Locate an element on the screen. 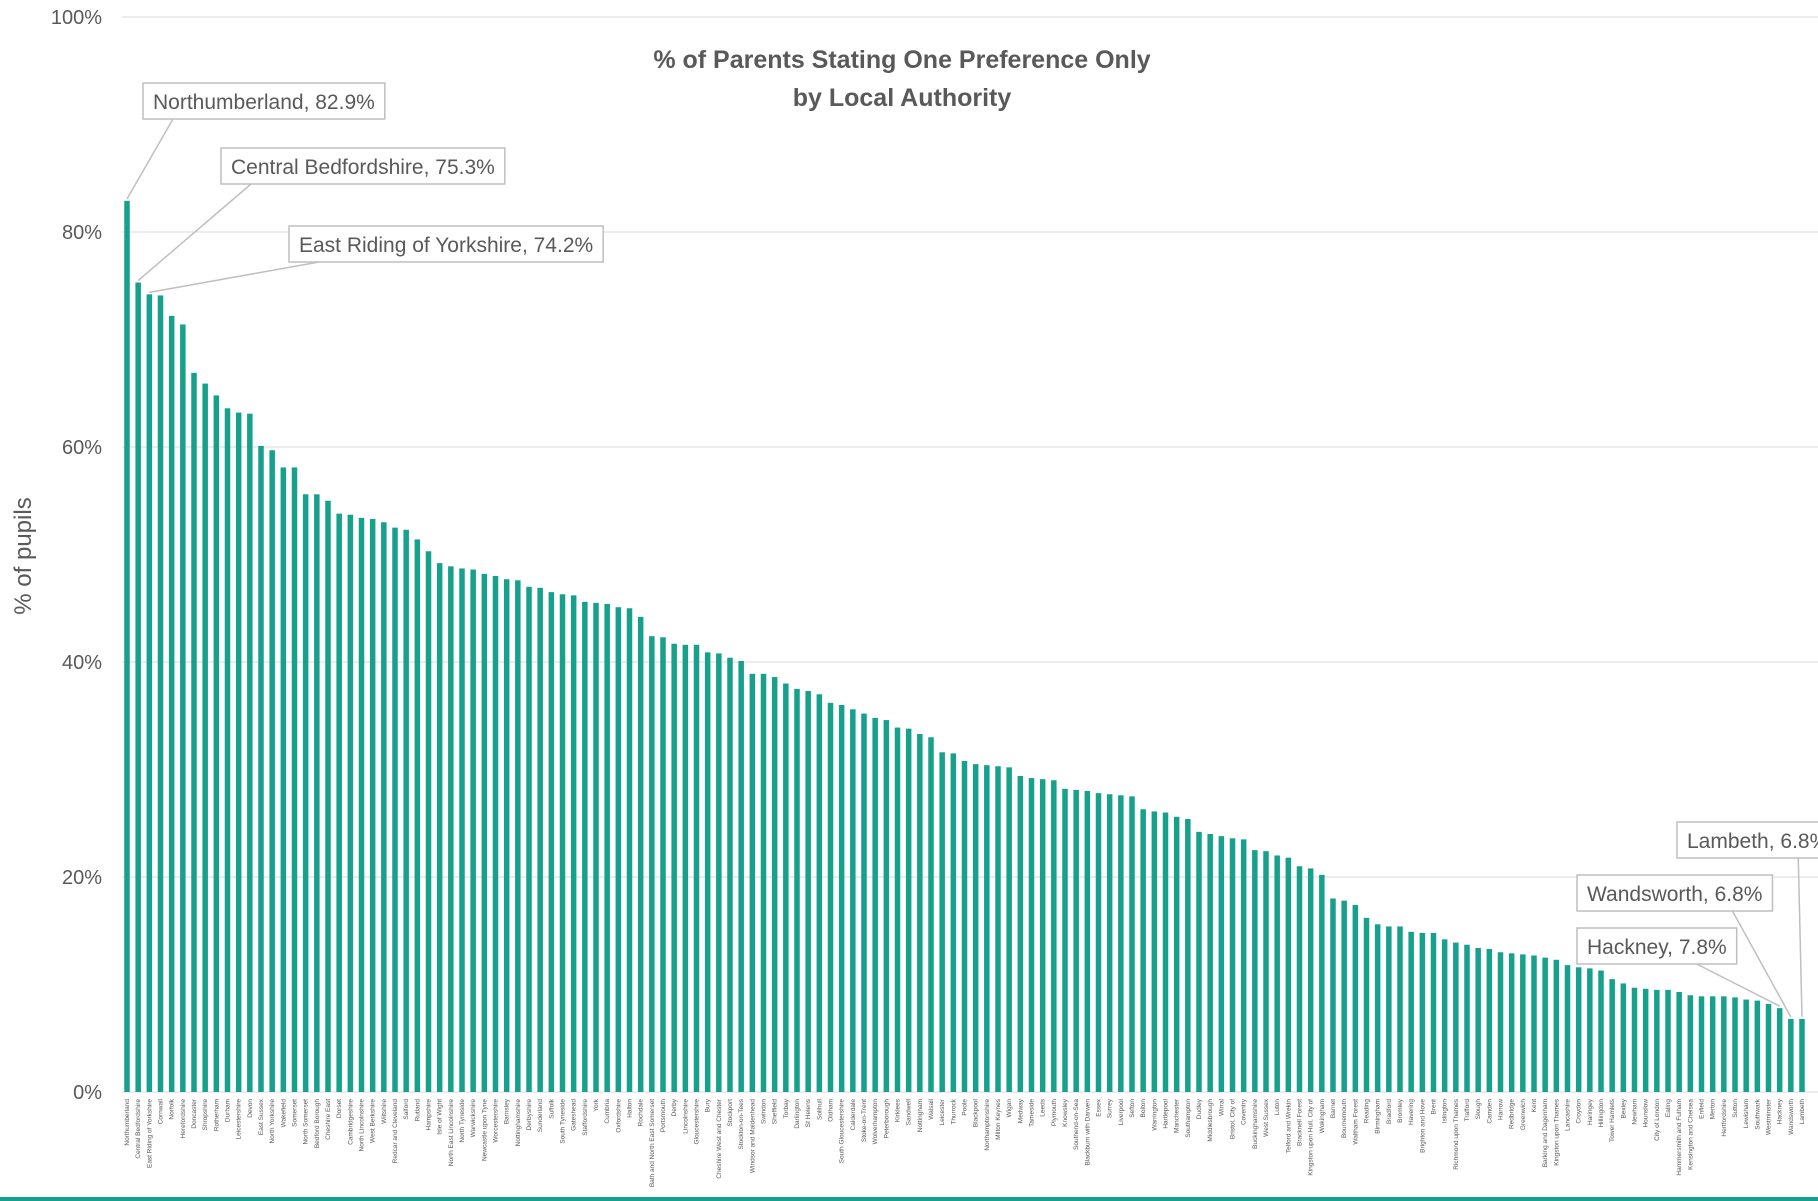 The height and width of the screenshot is (1201, 1818). x-tick-label: Luton is located at coordinates (1277, 1107).